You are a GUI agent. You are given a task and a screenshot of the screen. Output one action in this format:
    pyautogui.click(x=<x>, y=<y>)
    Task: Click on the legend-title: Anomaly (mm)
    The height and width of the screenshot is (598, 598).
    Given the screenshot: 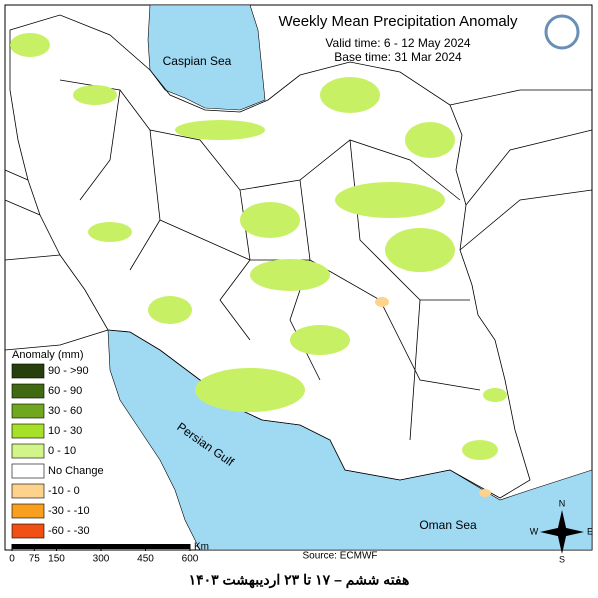 What is the action you would take?
    pyautogui.click(x=48, y=355)
    